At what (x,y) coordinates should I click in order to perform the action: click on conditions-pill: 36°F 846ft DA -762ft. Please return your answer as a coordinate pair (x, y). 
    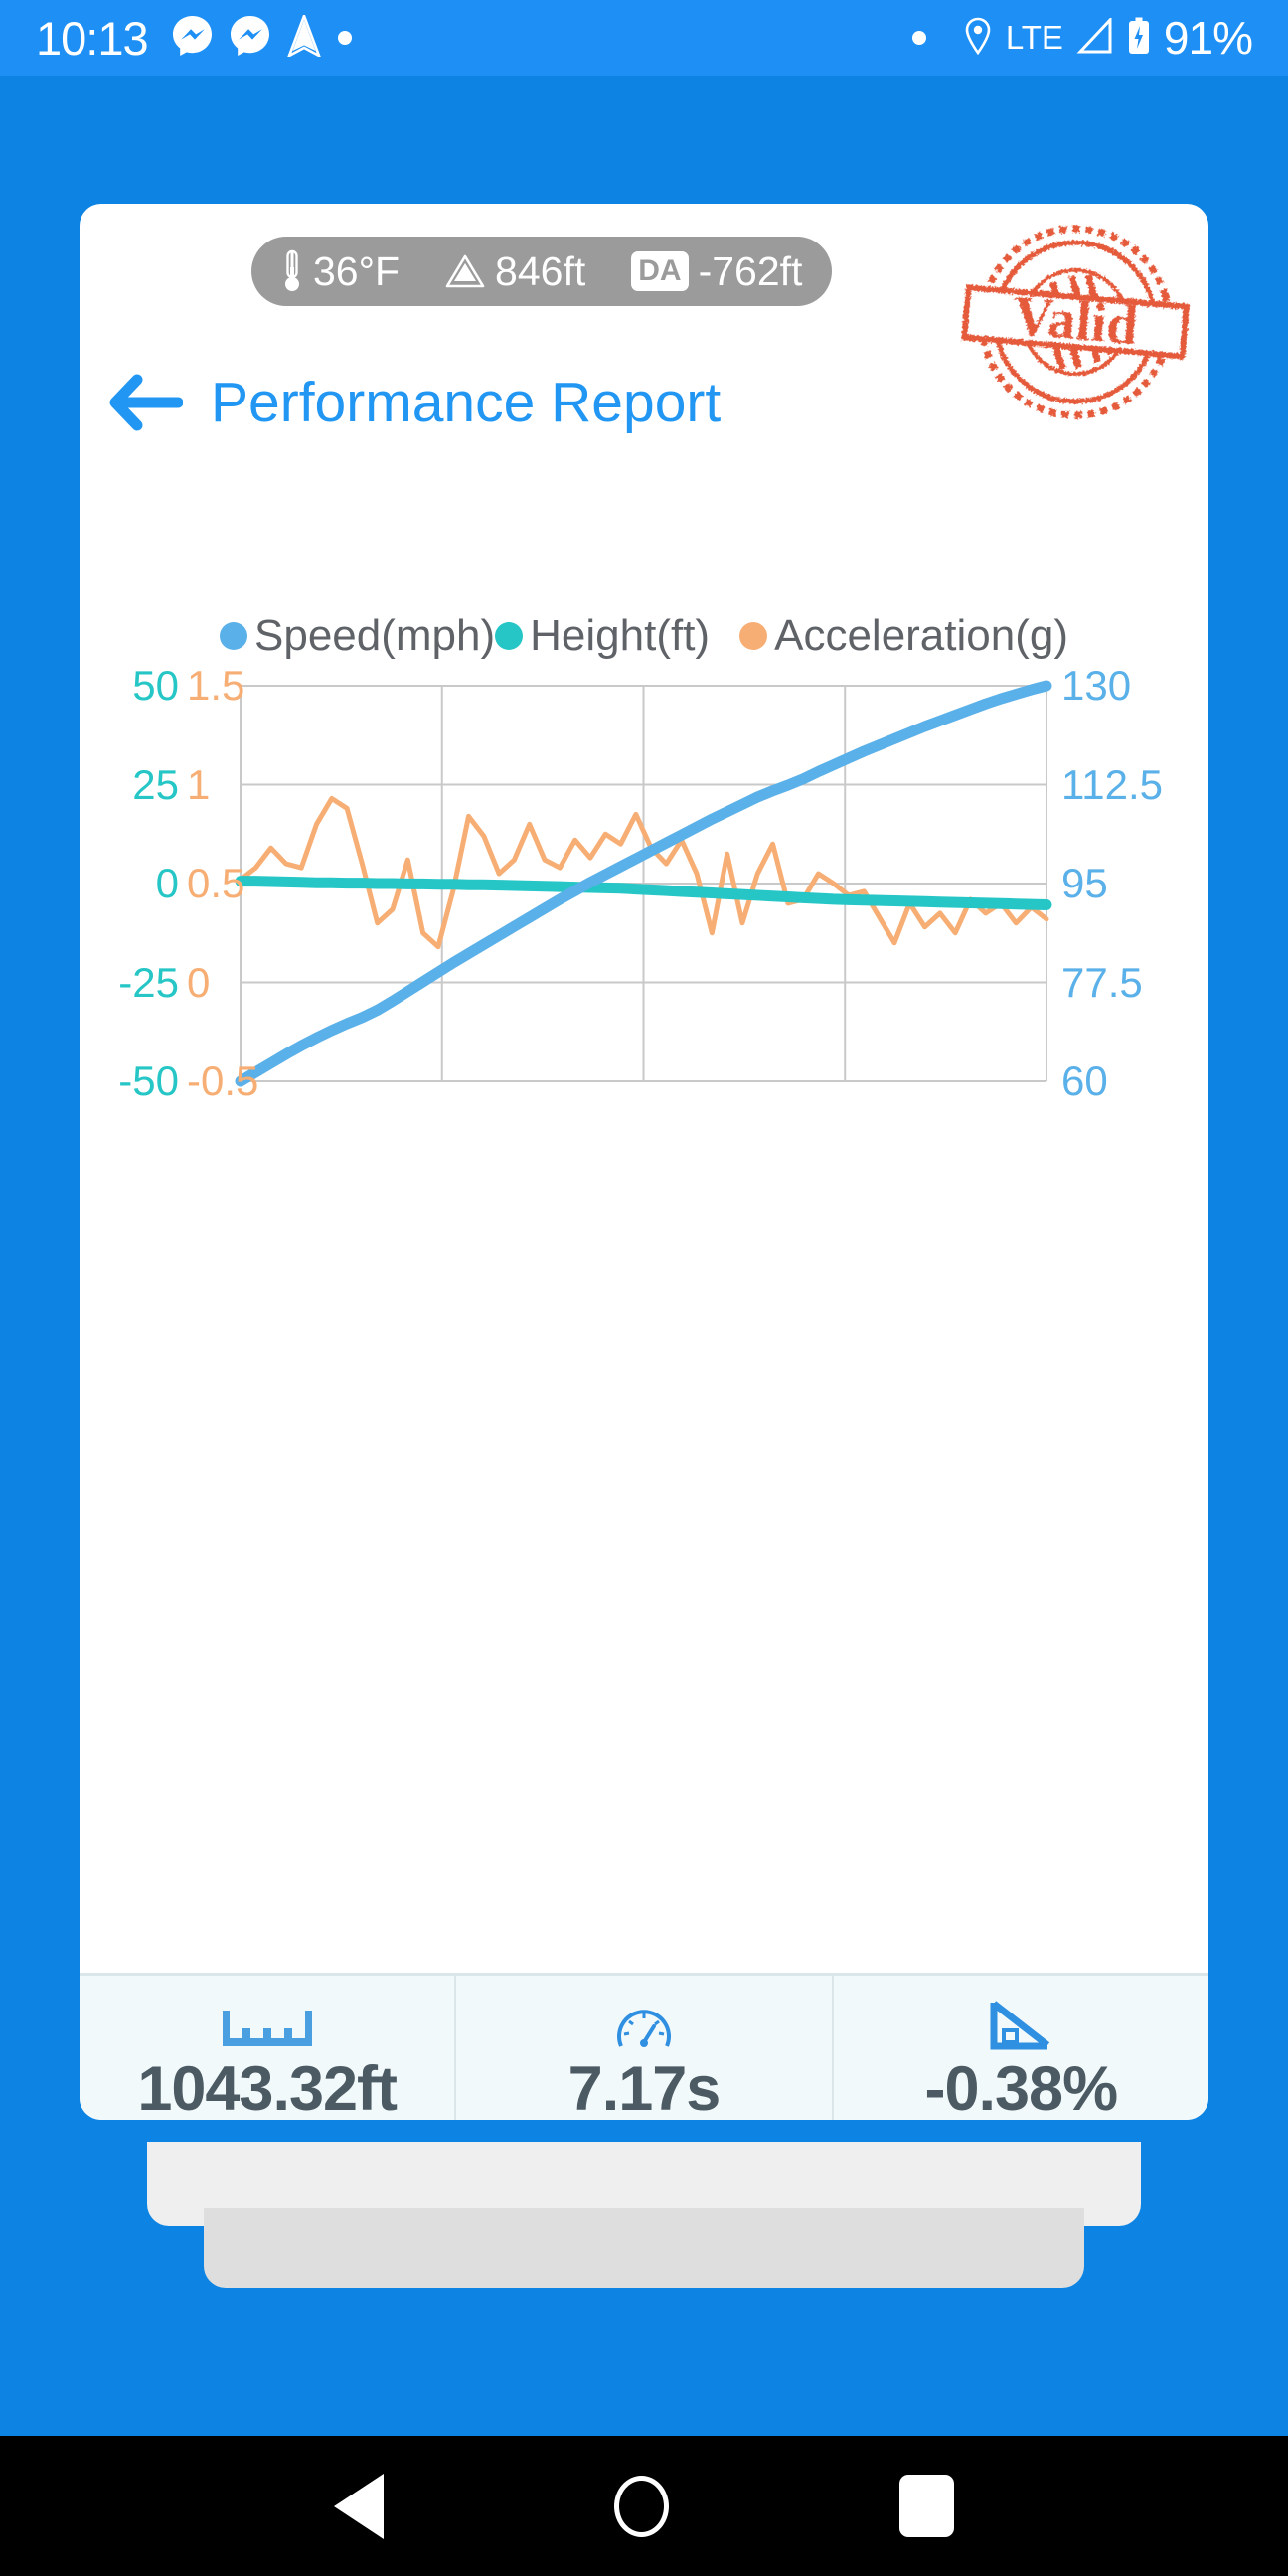
    Looking at the image, I should click on (542, 271).